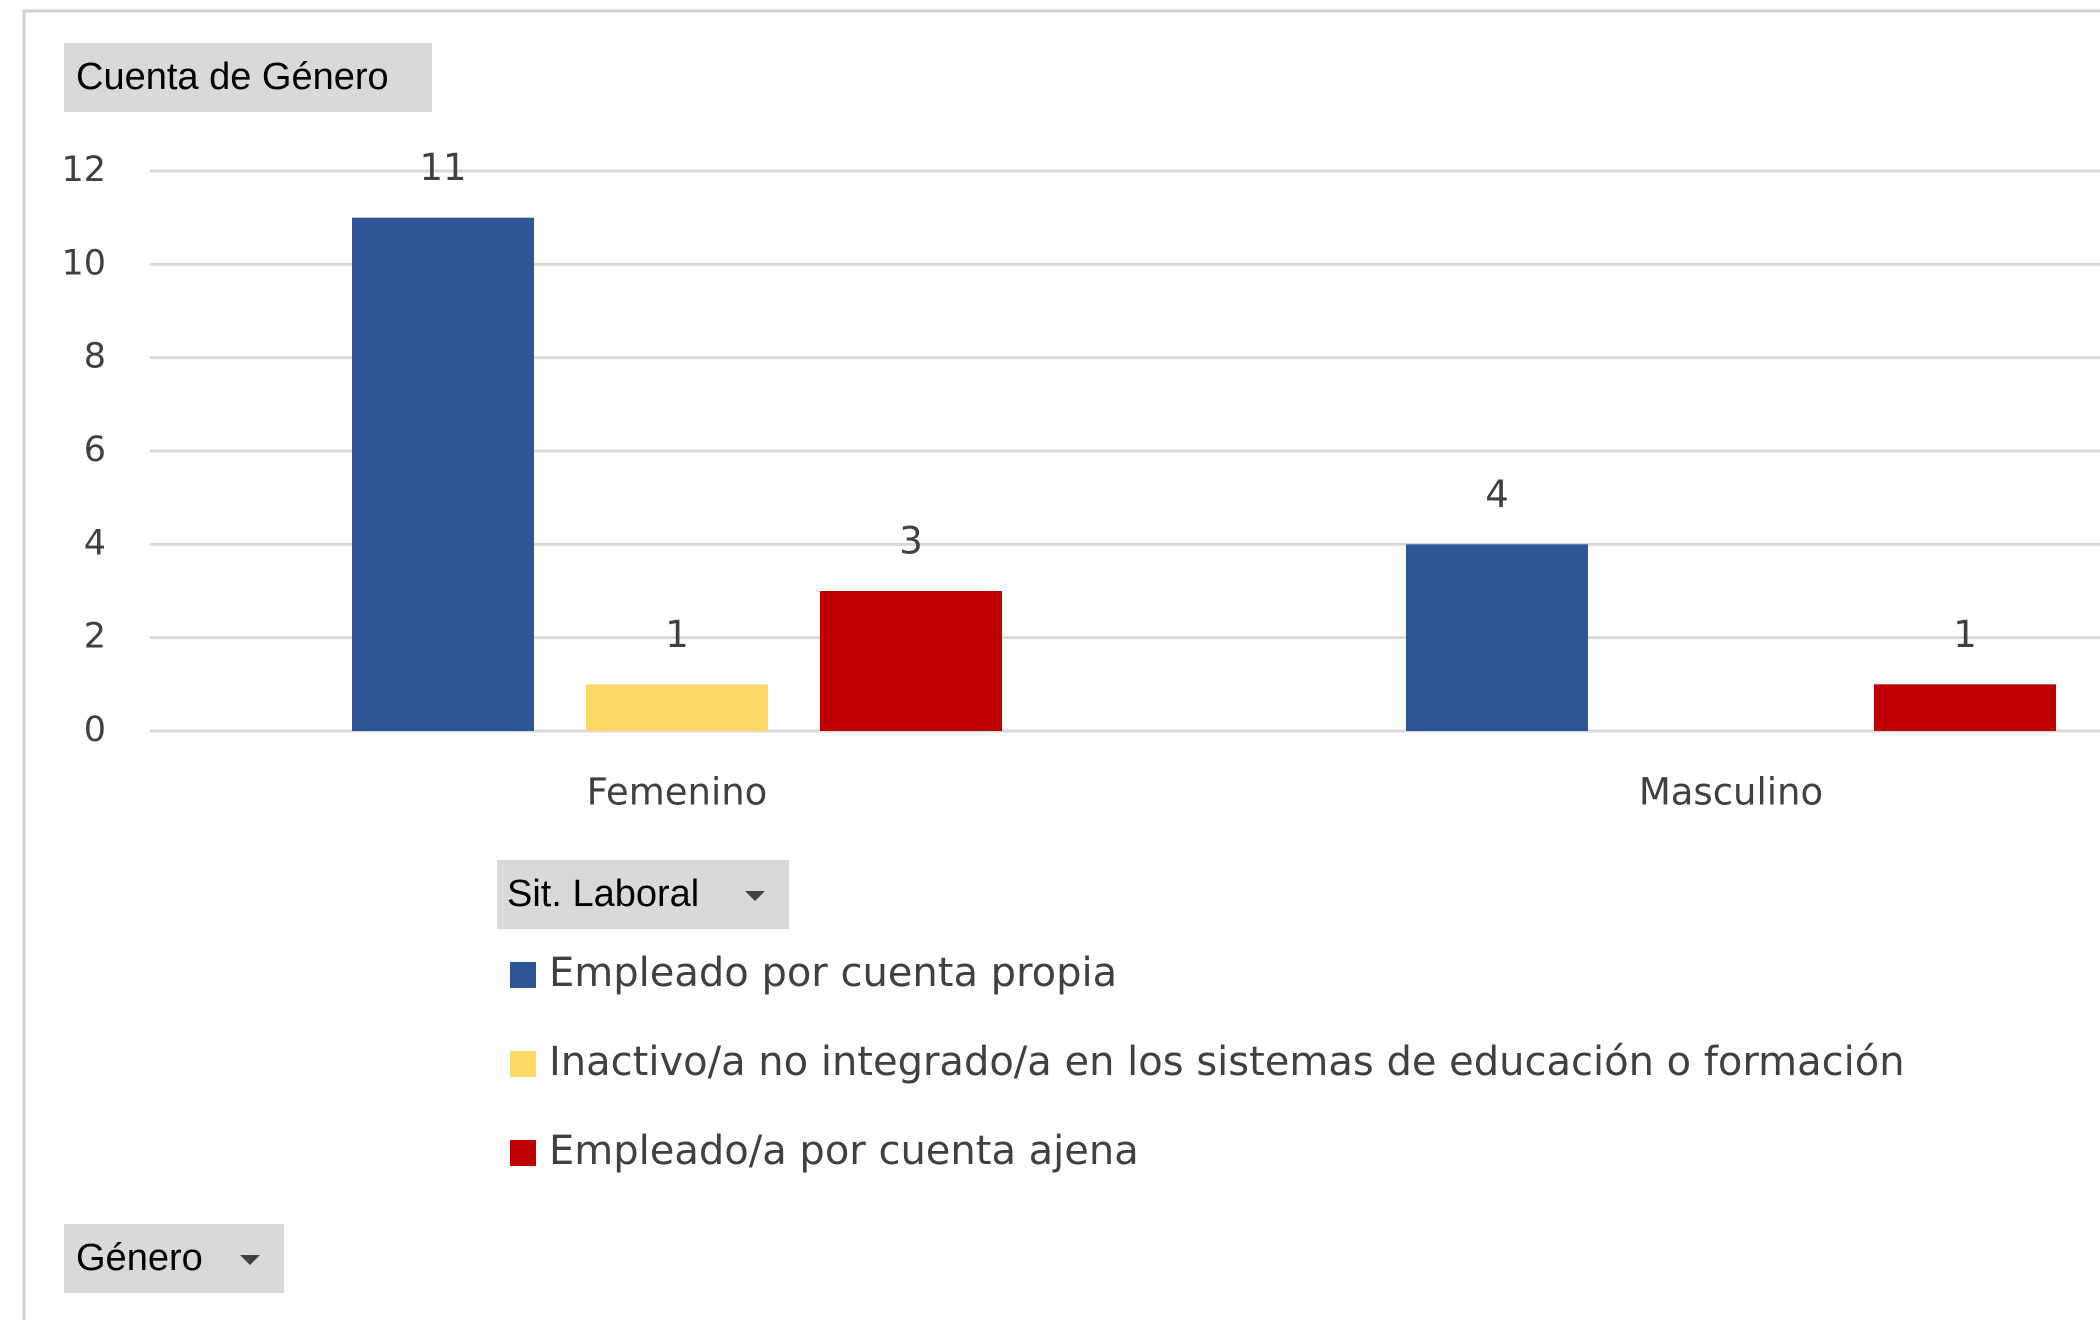  Describe the element at coordinates (911, 541) in the screenshot. I see `data-label: 3` at that location.